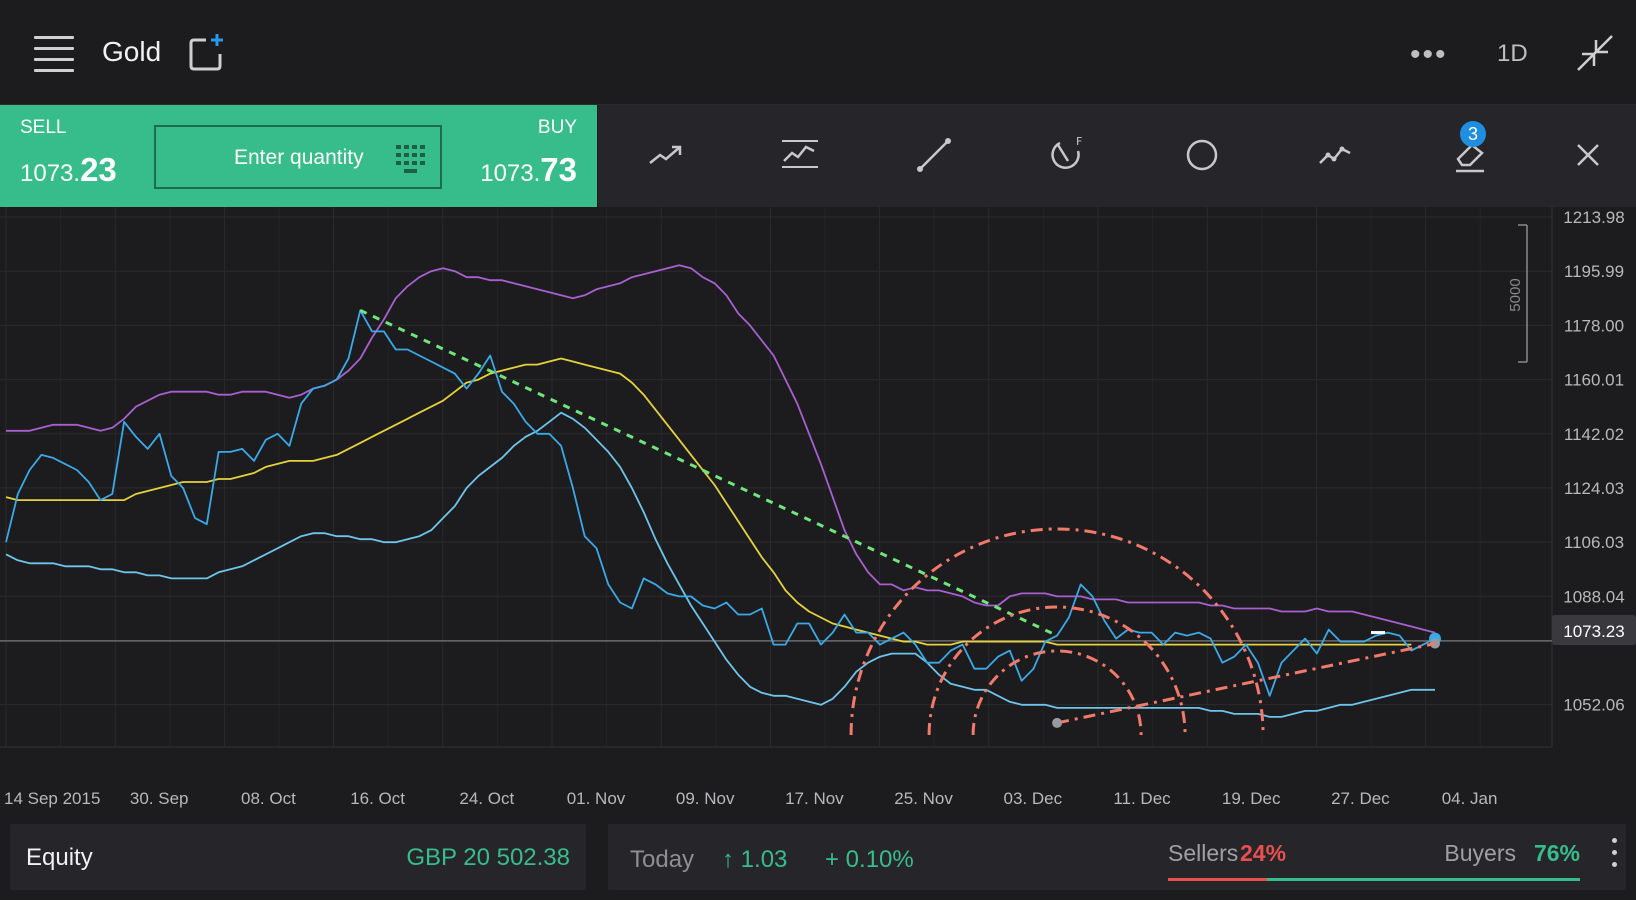 The image size is (1636, 900). What do you see at coordinates (818, 52) in the screenshot?
I see `top-bar: Gold ••• 1D` at bounding box center [818, 52].